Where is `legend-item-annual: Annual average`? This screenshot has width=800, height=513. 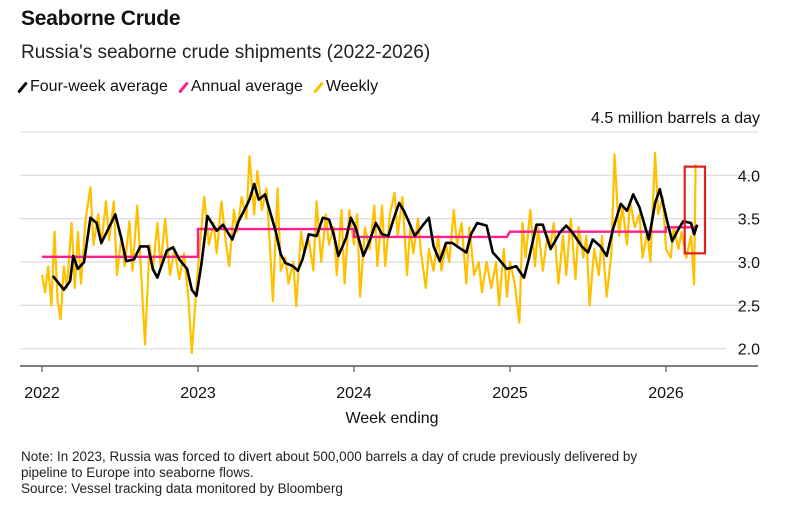
legend-item-annual: Annual average is located at coordinates (240, 87).